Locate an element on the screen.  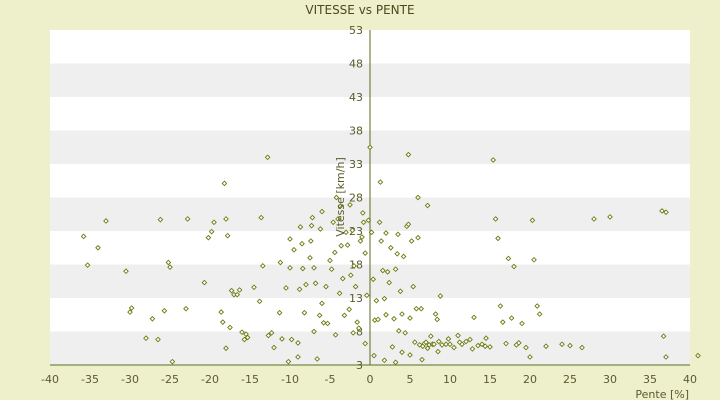
x-tick-label: 35 is located at coordinates (650, 379).